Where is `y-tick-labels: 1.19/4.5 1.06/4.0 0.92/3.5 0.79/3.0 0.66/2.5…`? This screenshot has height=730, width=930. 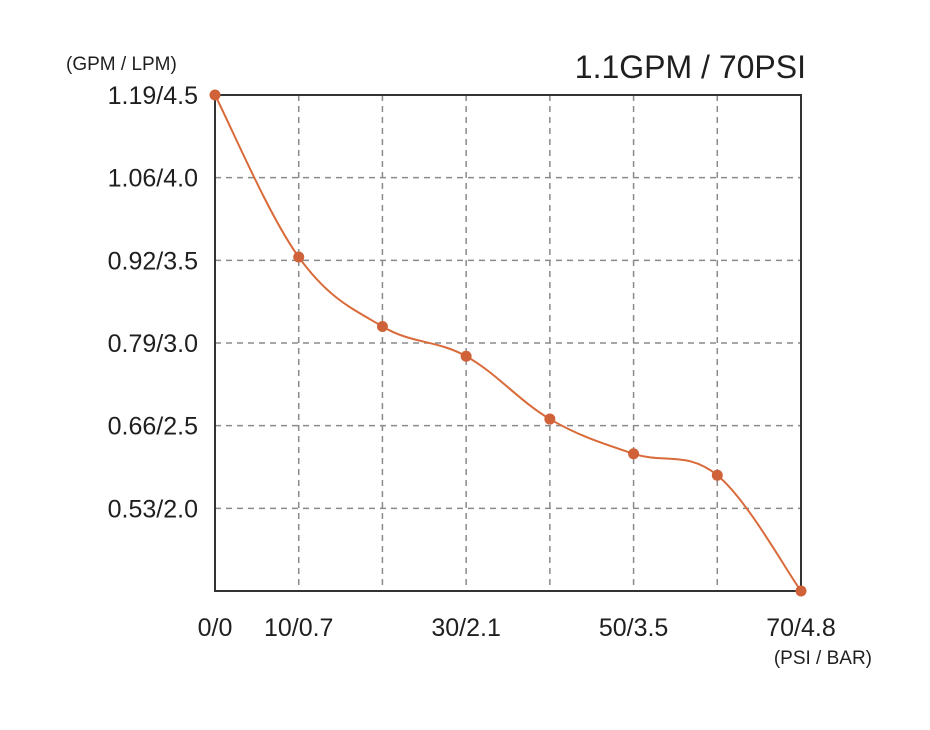
y-tick-labels: 1.19/4.5 1.06/4.0 0.92/3.5 0.79/3.0 0.66/2.5… is located at coordinates (153, 302).